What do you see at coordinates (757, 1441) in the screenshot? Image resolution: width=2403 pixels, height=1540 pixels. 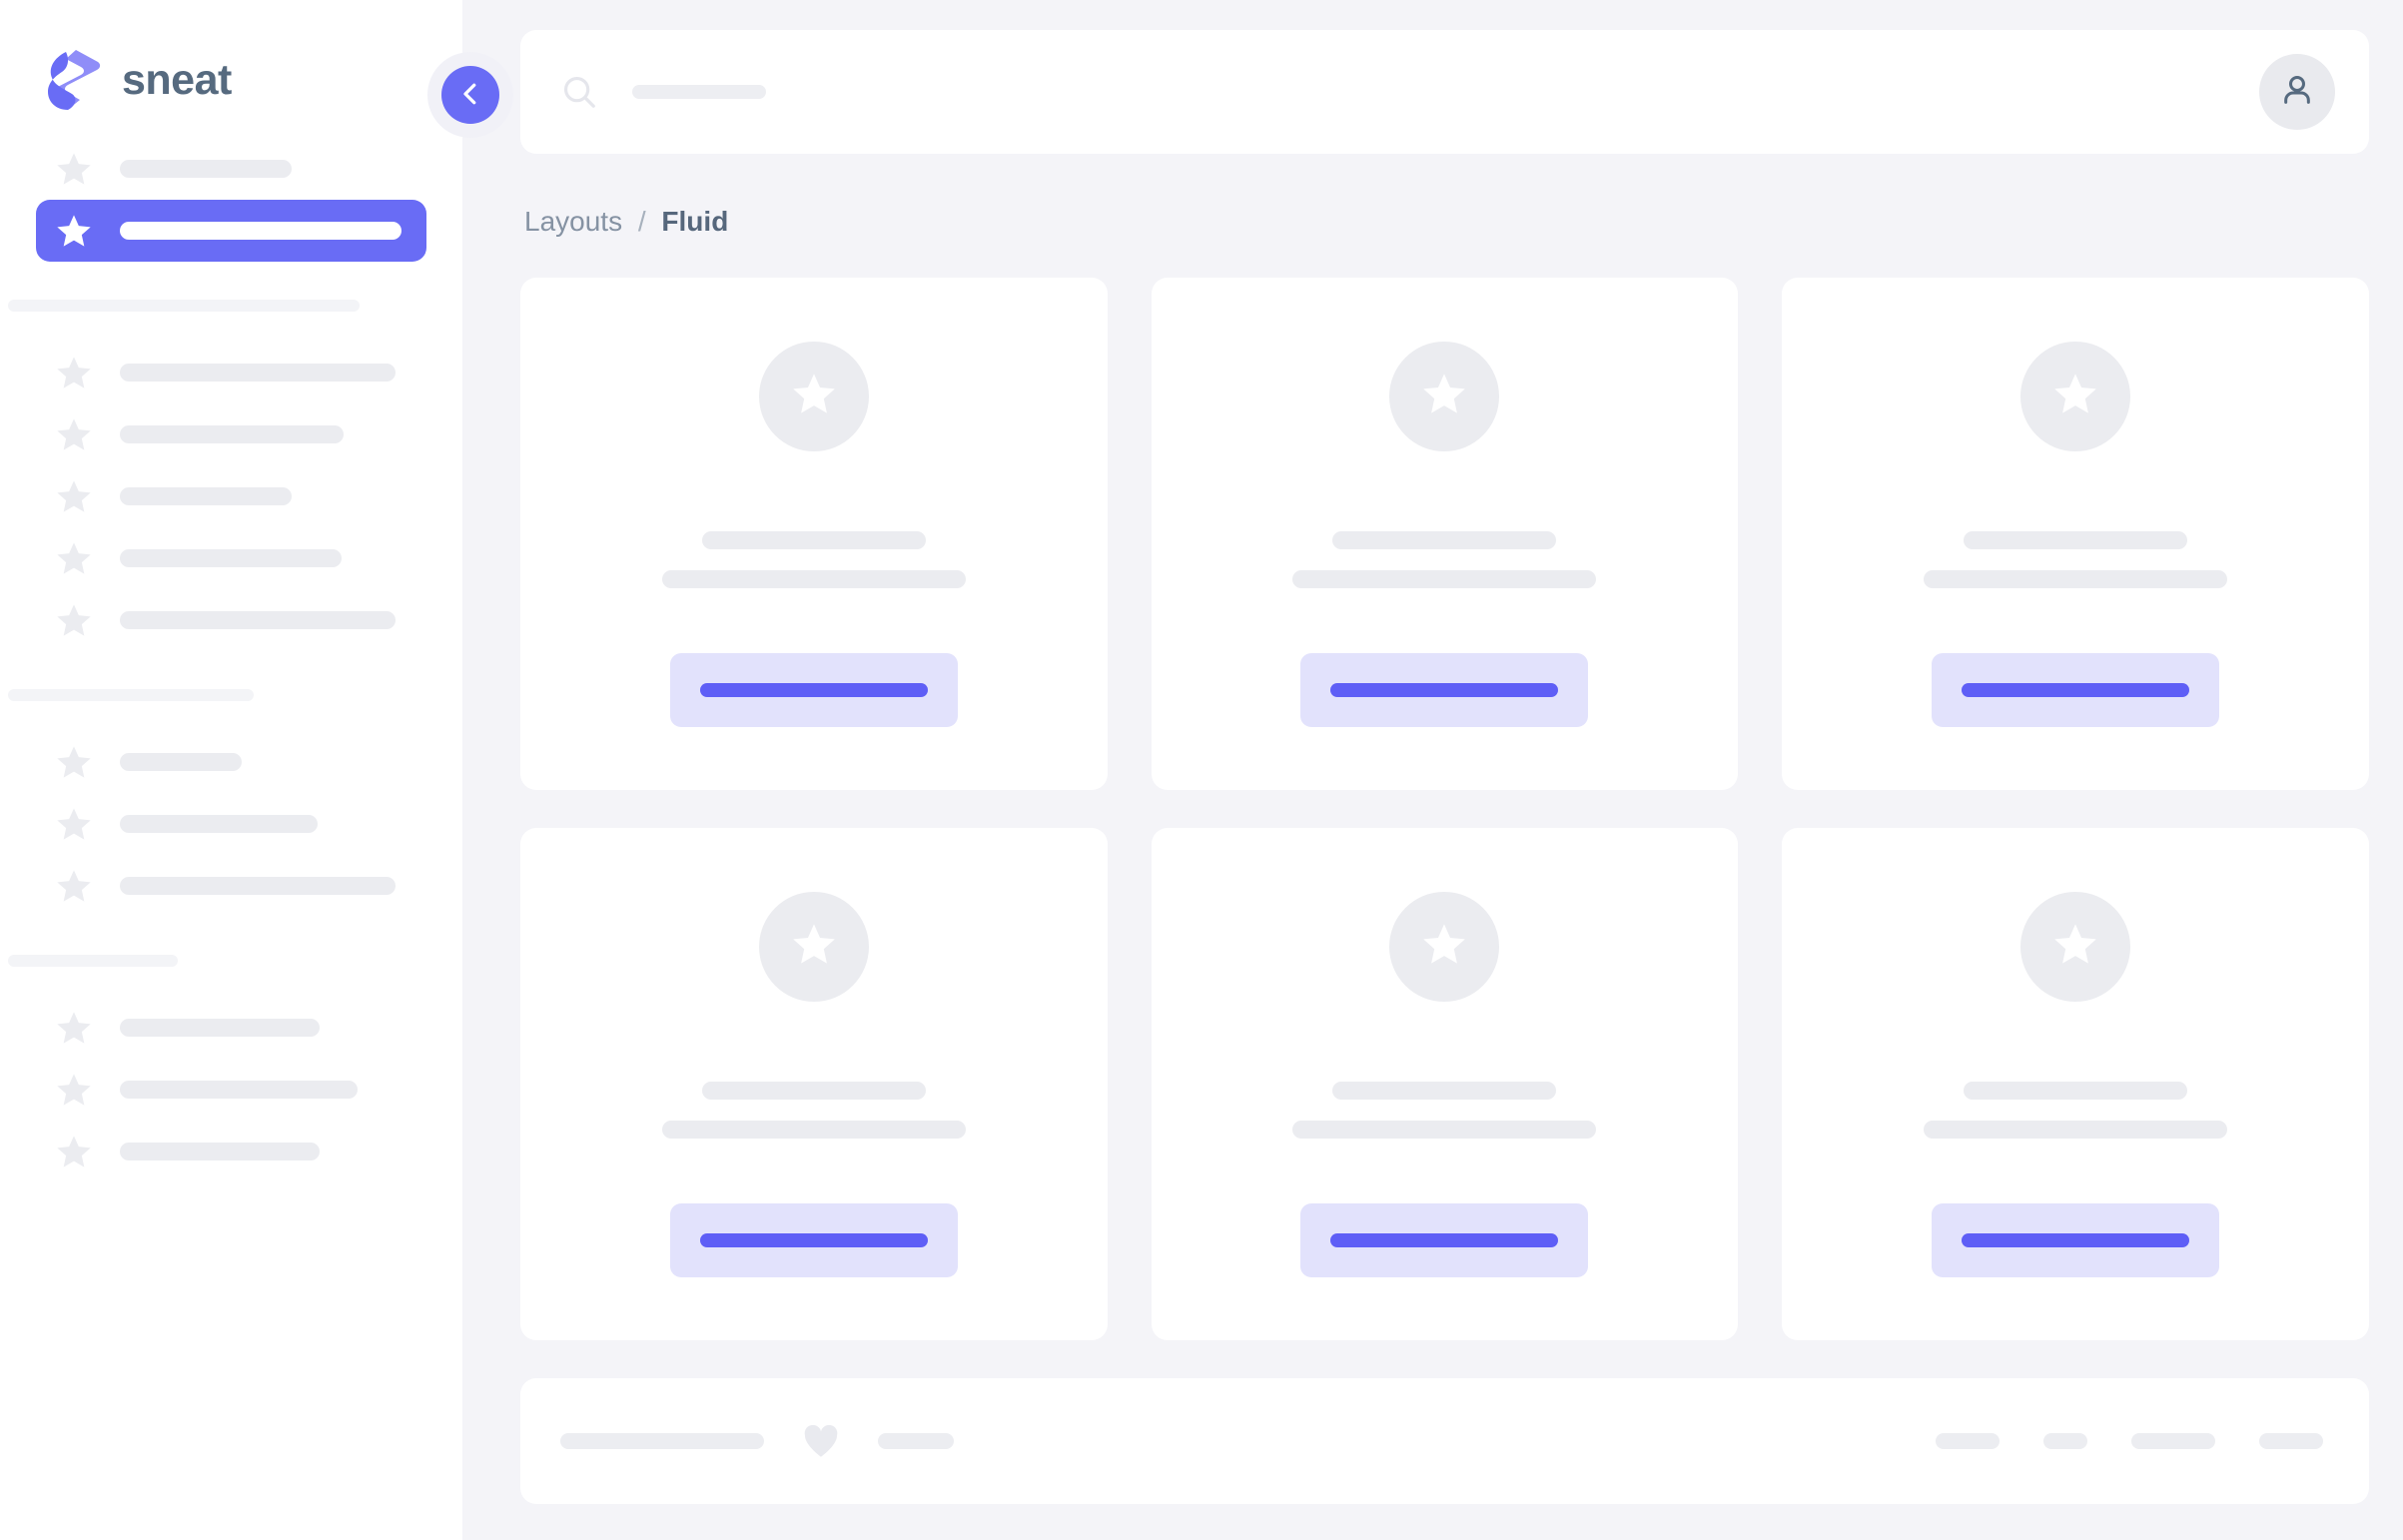 I see `footer-left` at bounding box center [757, 1441].